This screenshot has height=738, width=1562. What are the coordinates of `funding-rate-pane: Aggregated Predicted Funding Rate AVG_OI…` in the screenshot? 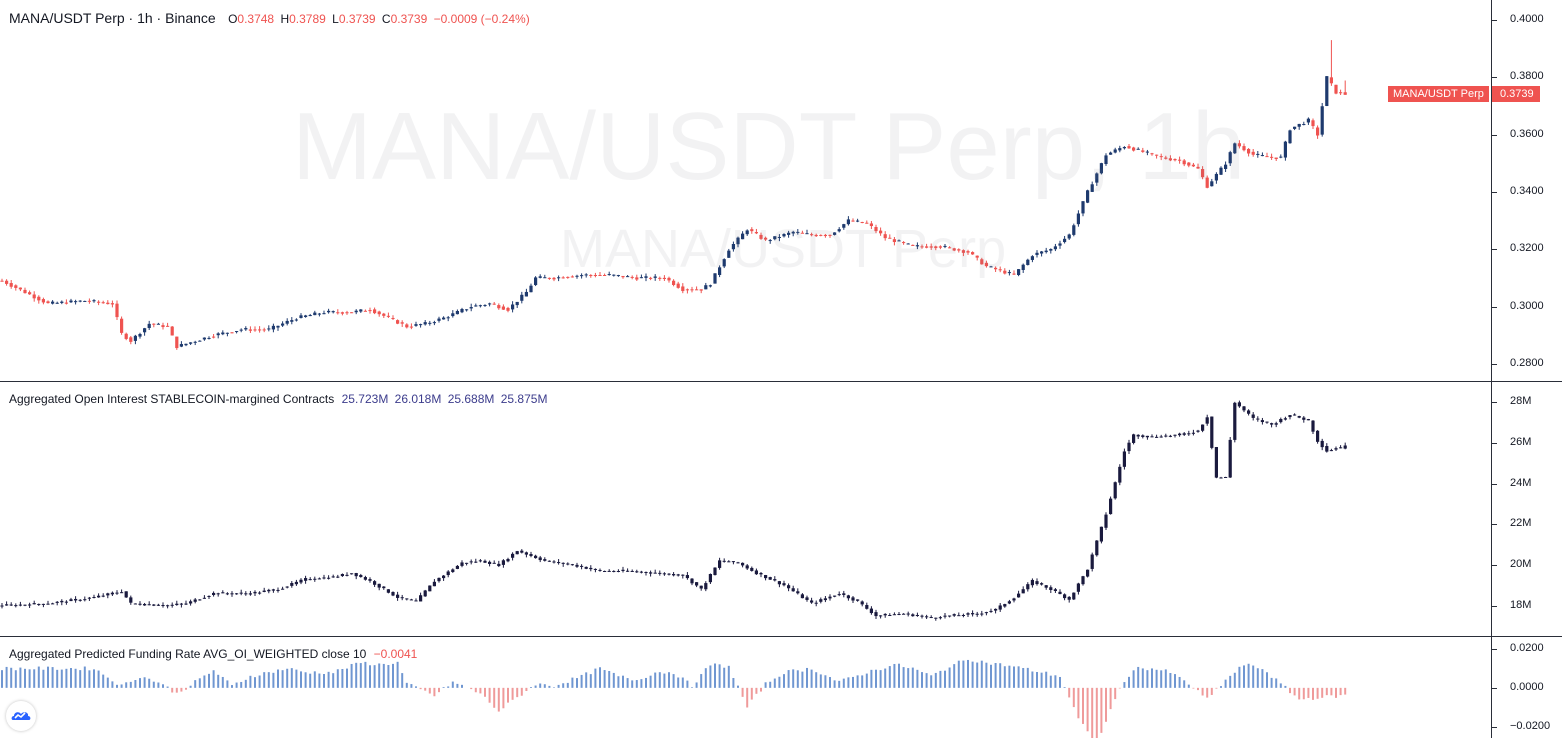 It's located at (745, 687).